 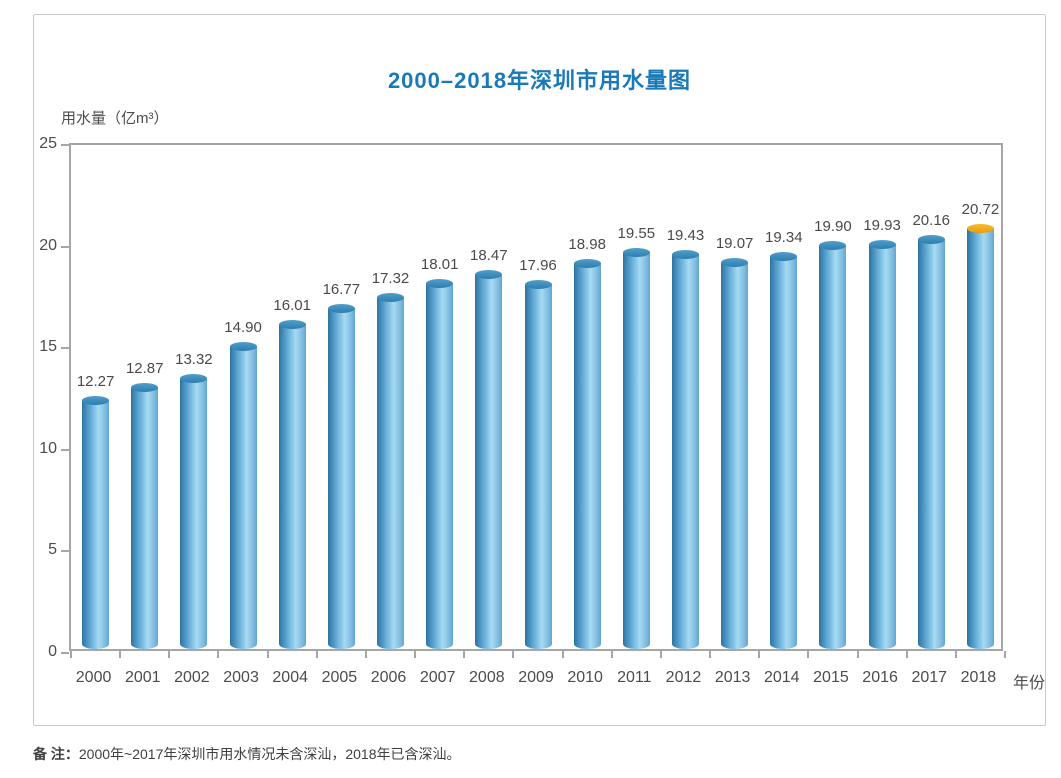 I want to click on bar-value-label: 19.43, so click(x=685, y=236).